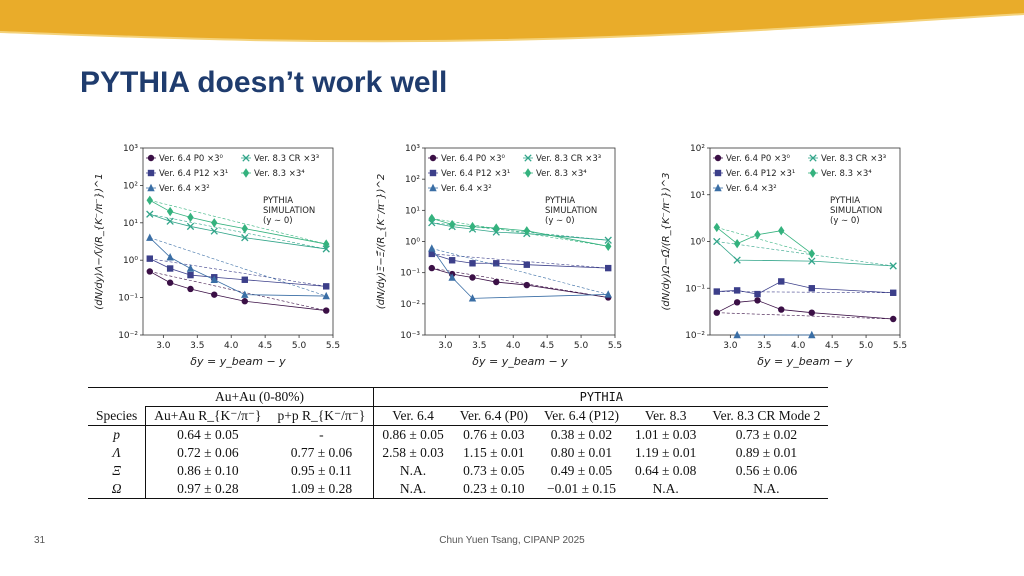  I want to click on table-cell: 0.89 ± 0.01, so click(766, 452).